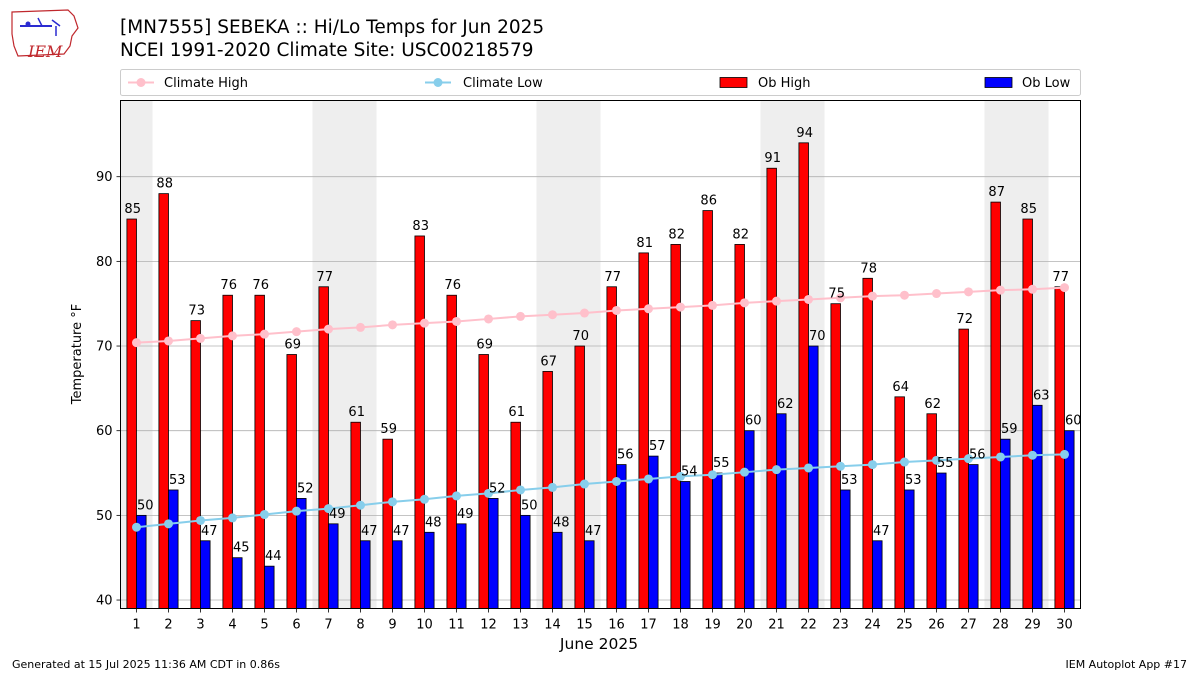 Image resolution: width=1200 pixels, height=675 pixels. What do you see at coordinates (840, 625) in the screenshot?
I see `x-tick-label: 23` at bounding box center [840, 625].